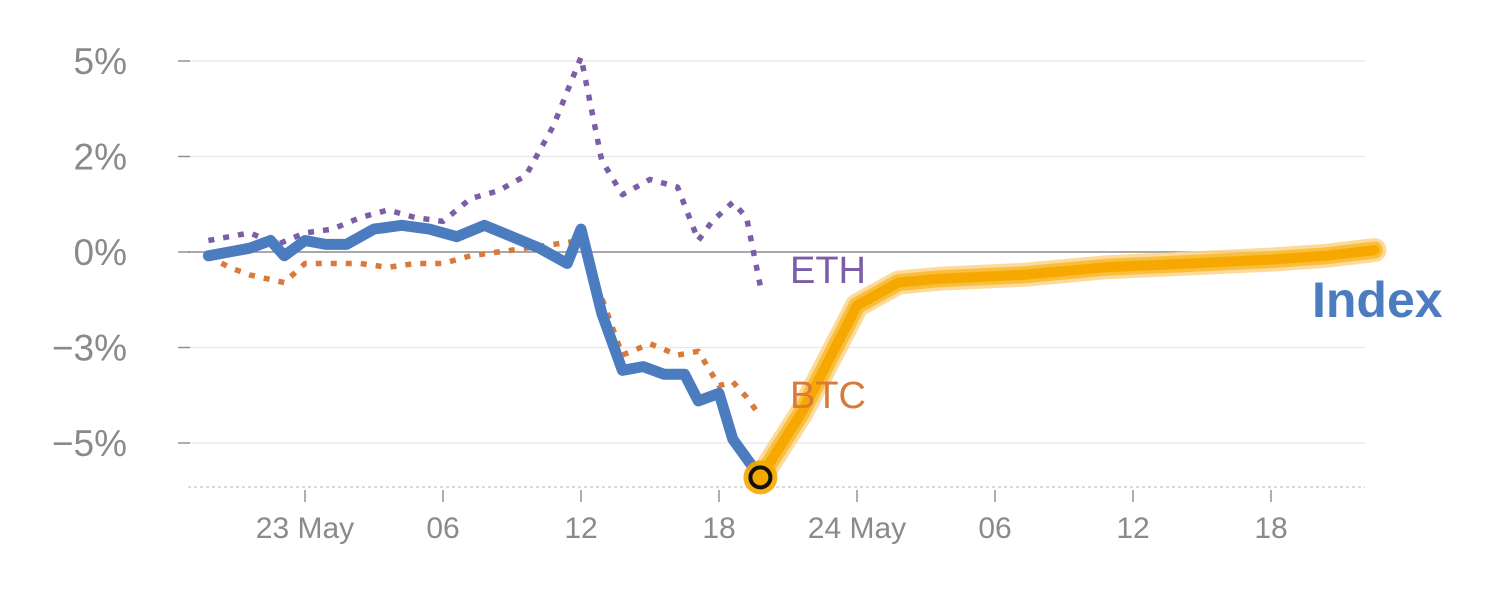 Image resolution: width=1500 pixels, height=600 pixels. Describe the element at coordinates (100, 157) in the screenshot. I see `y-tick-label: 2%` at that location.